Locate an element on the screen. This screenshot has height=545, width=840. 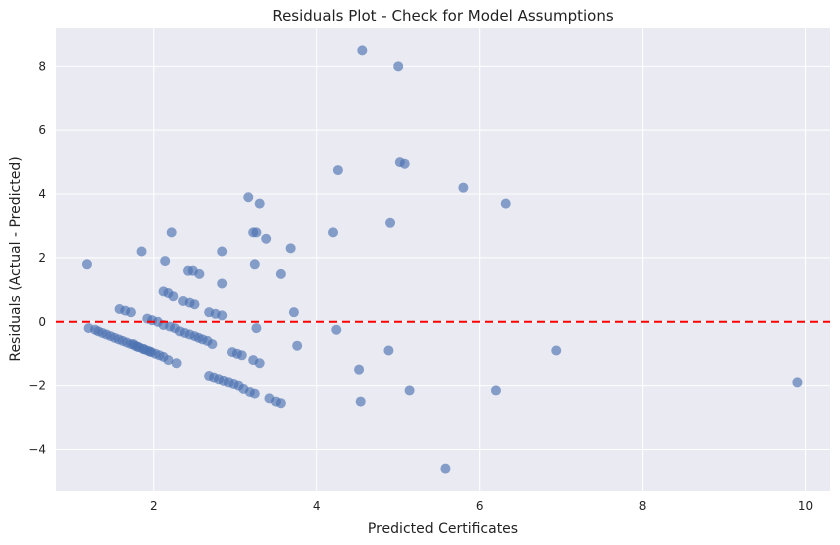
y-tick-label: 2 is located at coordinates (42, 258).